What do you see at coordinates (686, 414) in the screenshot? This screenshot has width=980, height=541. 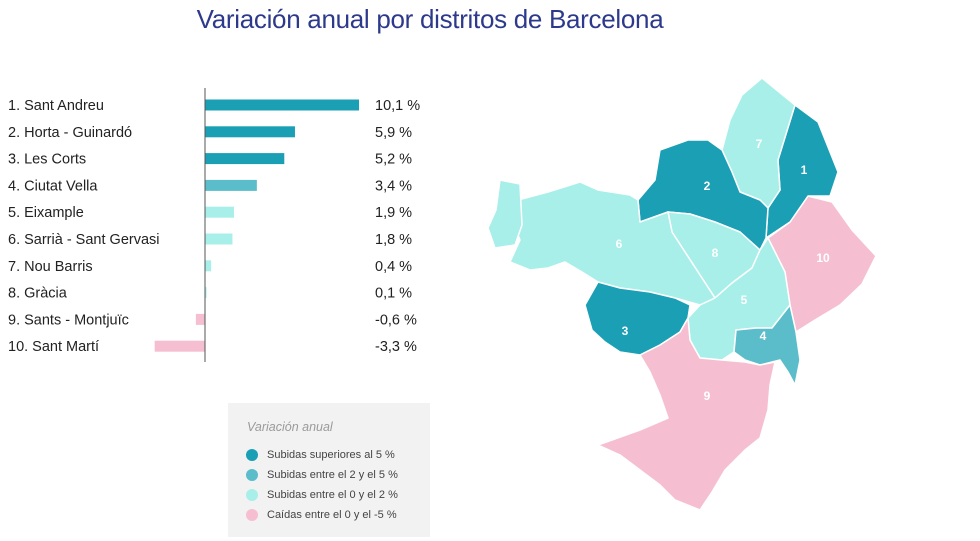 I see `district-9-shape` at bounding box center [686, 414].